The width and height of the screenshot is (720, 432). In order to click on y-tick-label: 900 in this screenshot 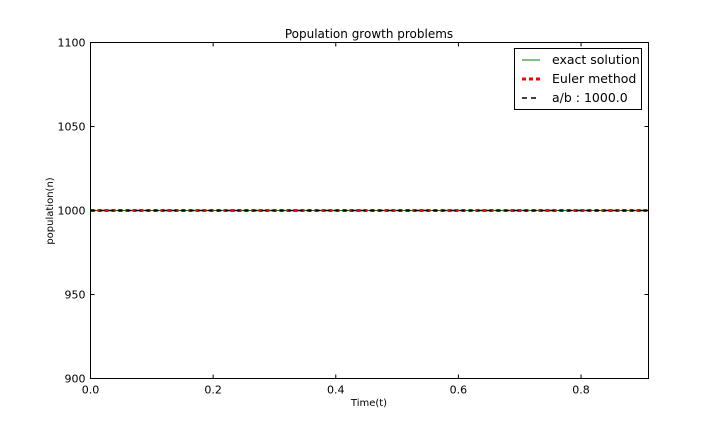, I will do `click(75, 379)`.